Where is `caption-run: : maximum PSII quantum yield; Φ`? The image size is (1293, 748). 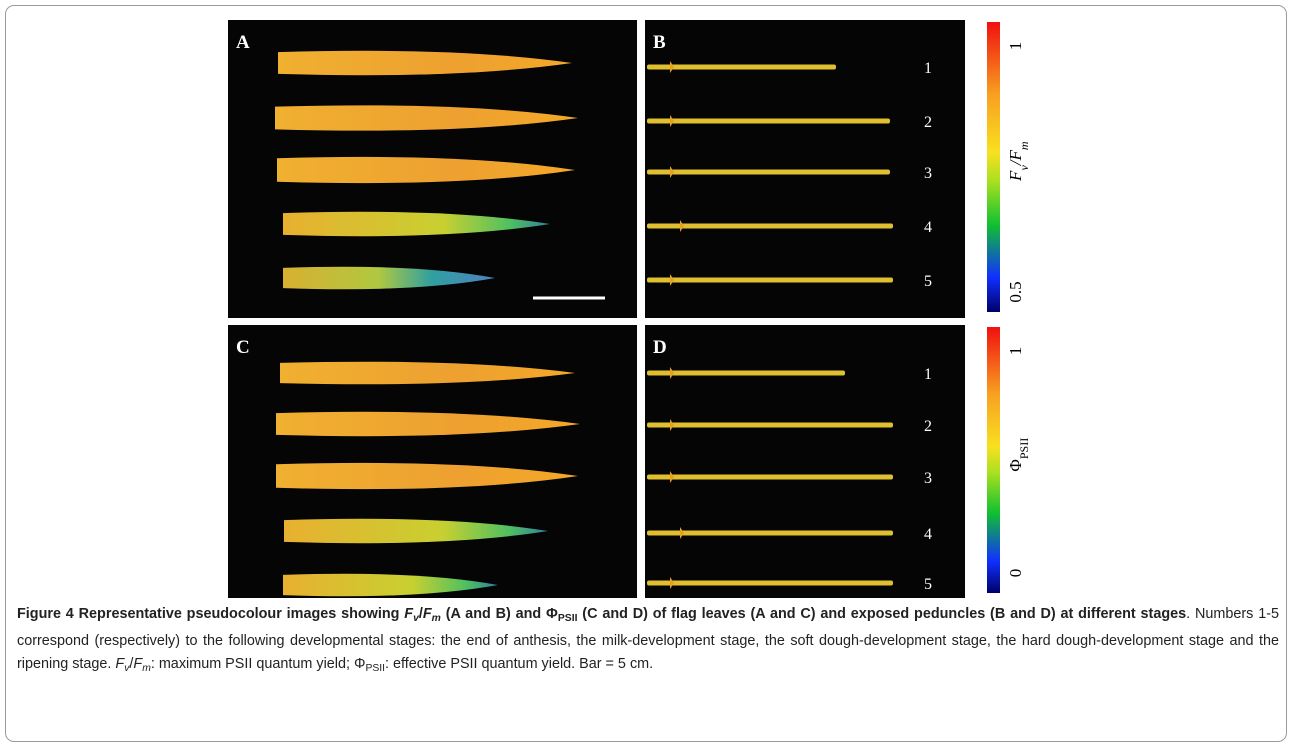
caption-run: : maximum PSII quantum yield; Φ is located at coordinates (258, 664).